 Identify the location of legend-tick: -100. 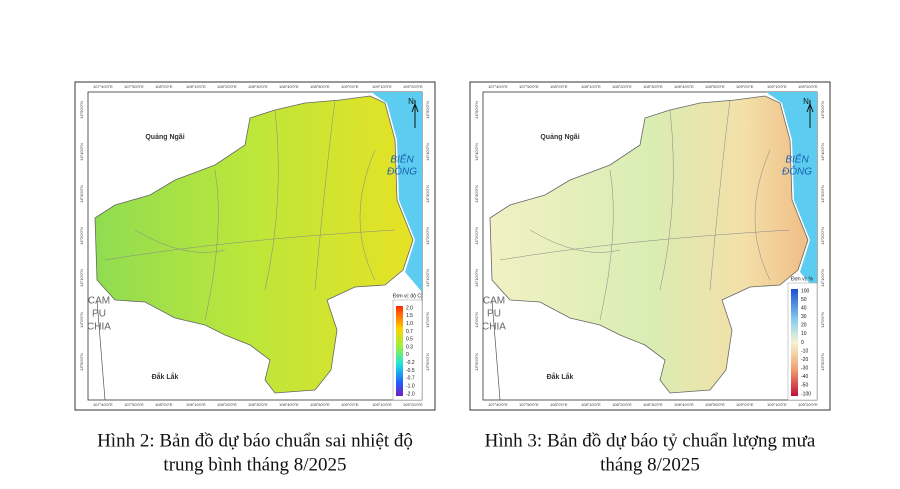
(806, 394).